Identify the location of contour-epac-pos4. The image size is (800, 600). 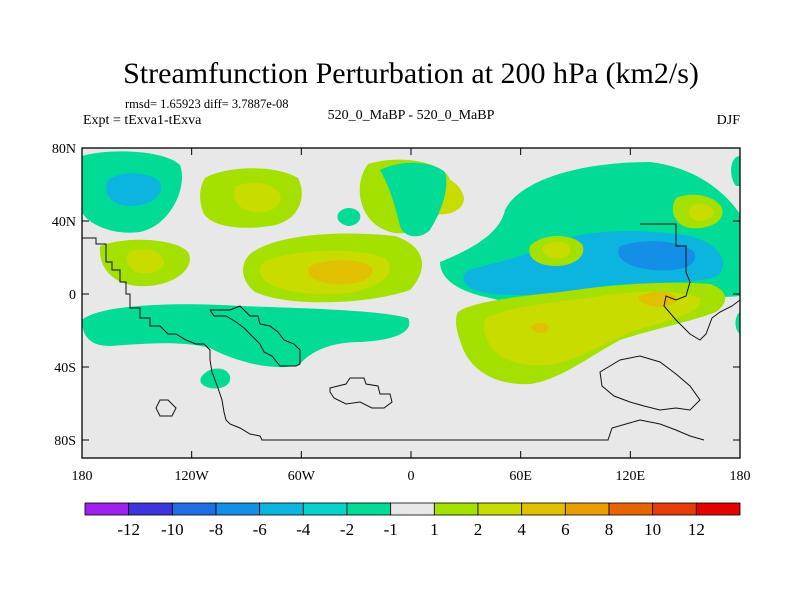
(145, 261).